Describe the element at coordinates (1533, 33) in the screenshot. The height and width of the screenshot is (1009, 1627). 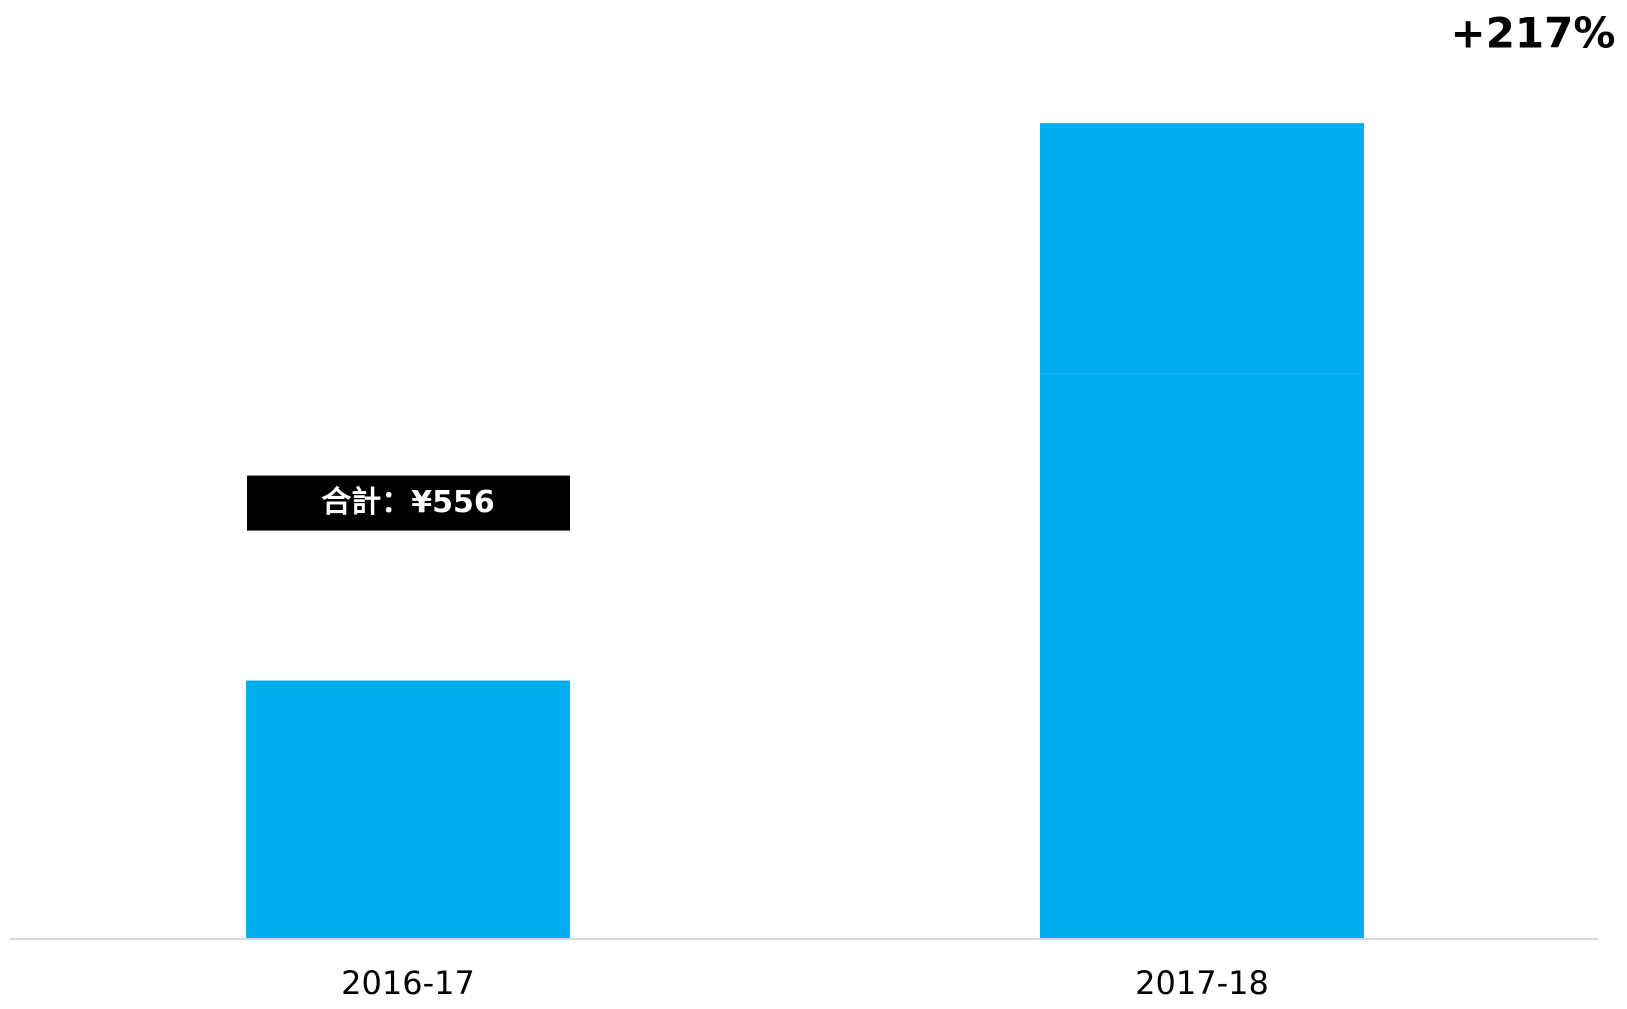
I see `growth-annotation: +217%` at that location.